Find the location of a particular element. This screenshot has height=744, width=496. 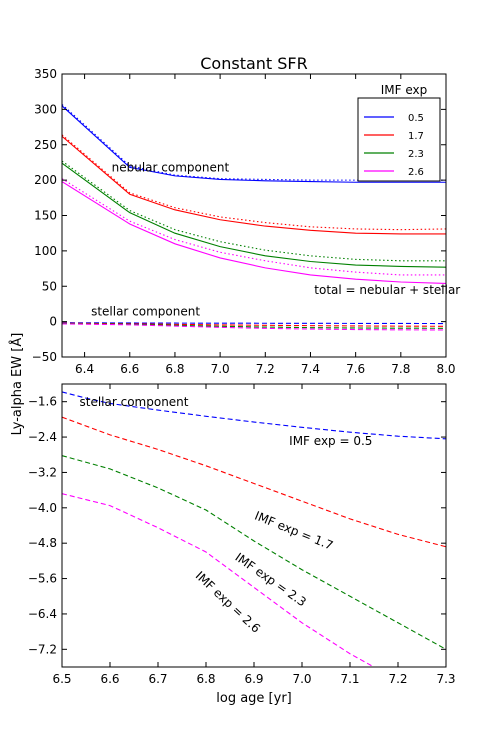

series-line-0-5-total is located at coordinates (254, 144).